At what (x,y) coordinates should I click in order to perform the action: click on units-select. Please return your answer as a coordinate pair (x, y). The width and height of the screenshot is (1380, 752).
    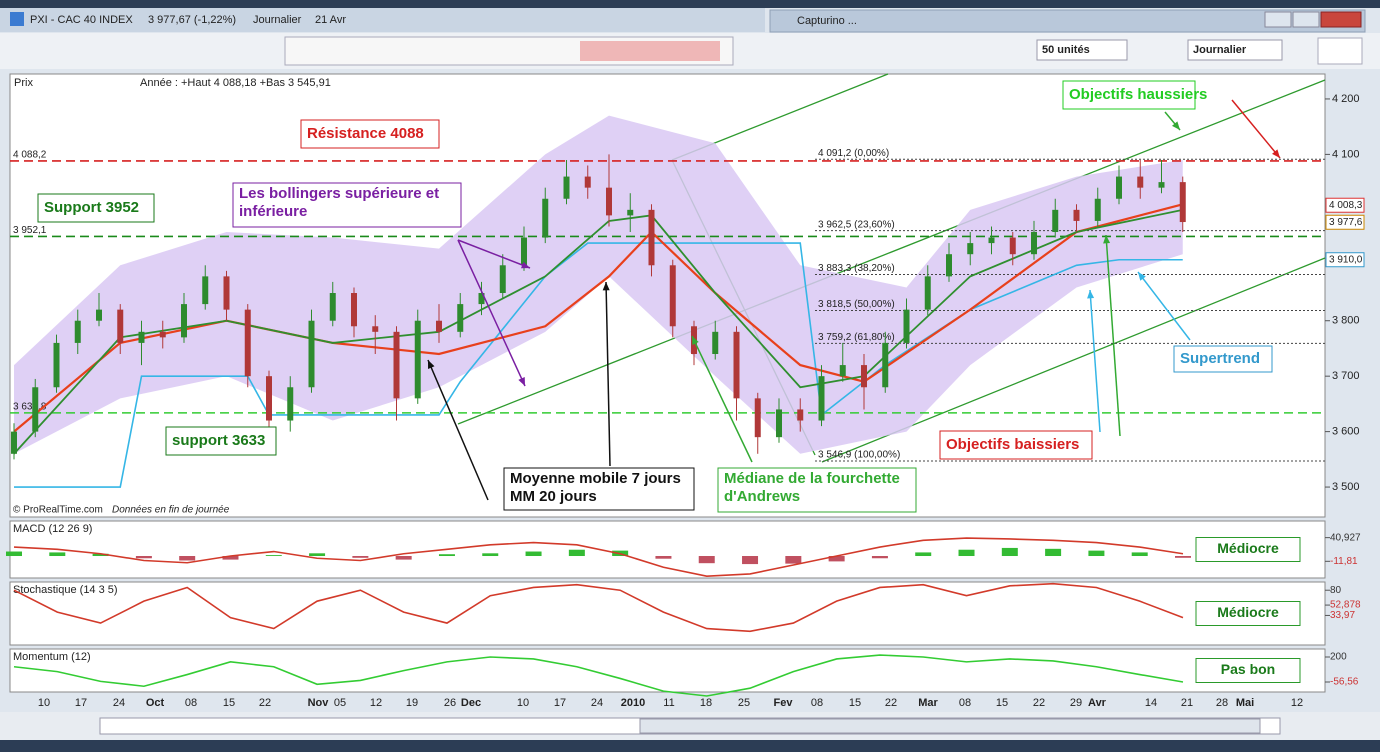
    Looking at the image, I should click on (1082, 50).